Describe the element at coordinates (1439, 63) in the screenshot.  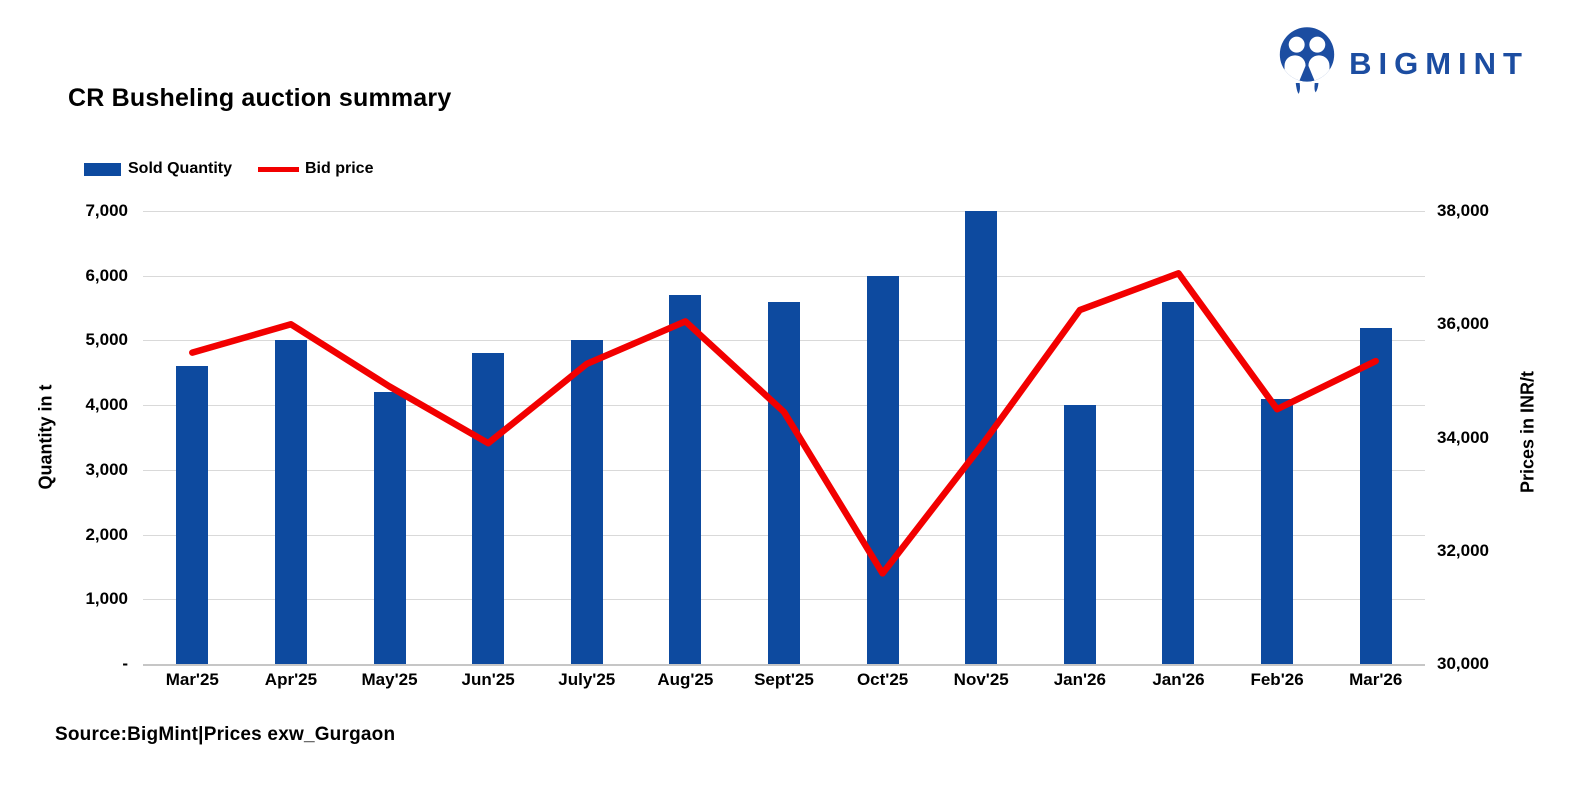
I see `bigmint-logo-text: BIGMINT` at that location.